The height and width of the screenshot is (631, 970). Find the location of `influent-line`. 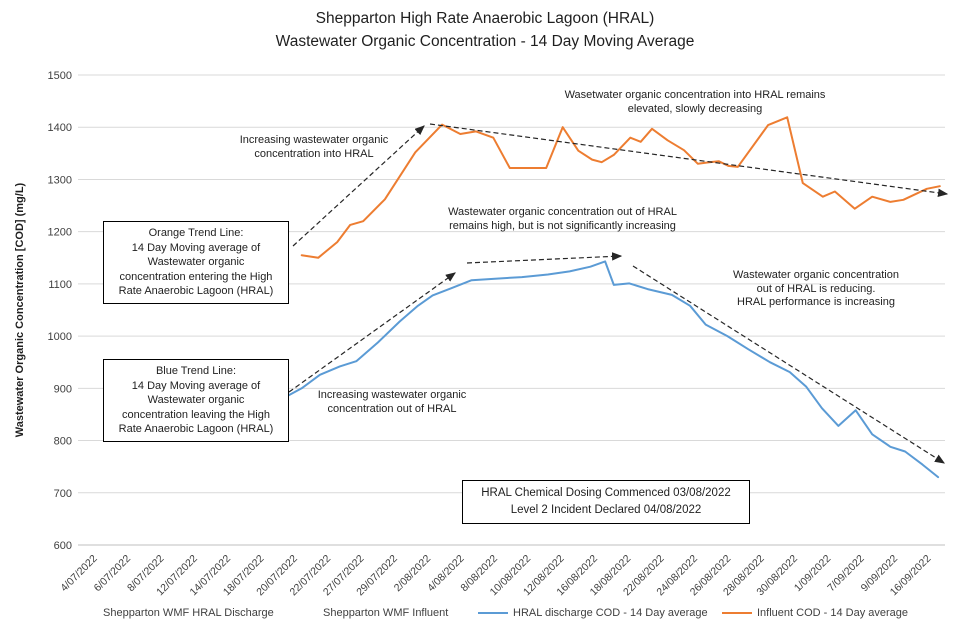

influent-line is located at coordinates (620, 187).